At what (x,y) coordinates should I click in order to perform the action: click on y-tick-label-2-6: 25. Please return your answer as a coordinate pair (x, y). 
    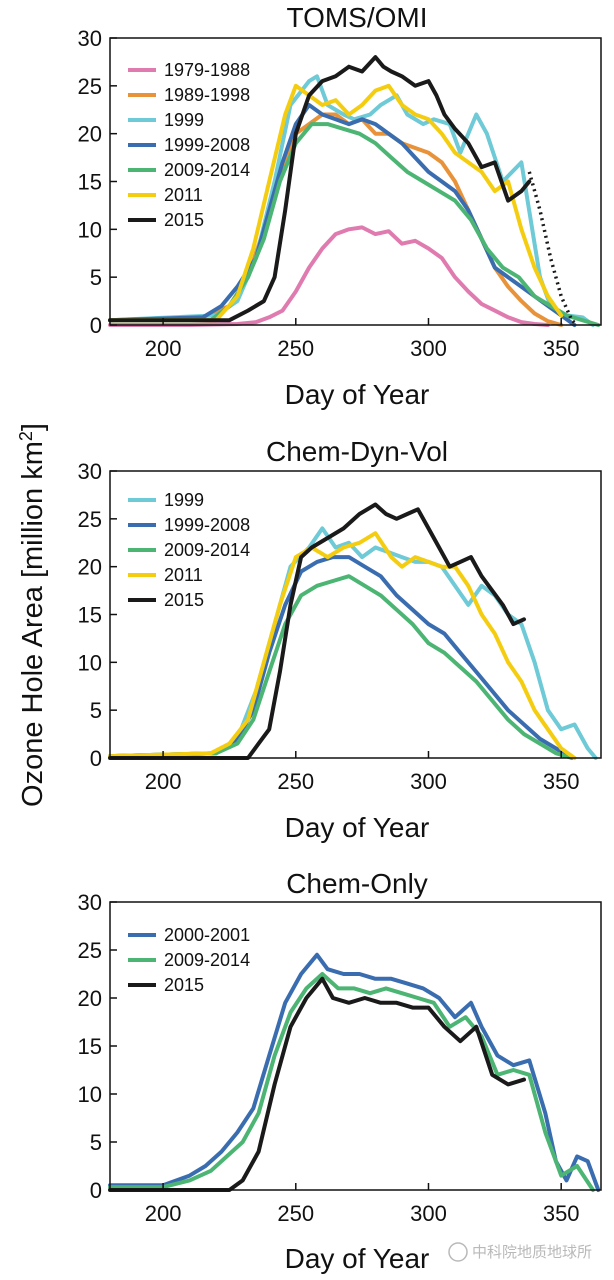
    Looking at the image, I should click on (90, 519).